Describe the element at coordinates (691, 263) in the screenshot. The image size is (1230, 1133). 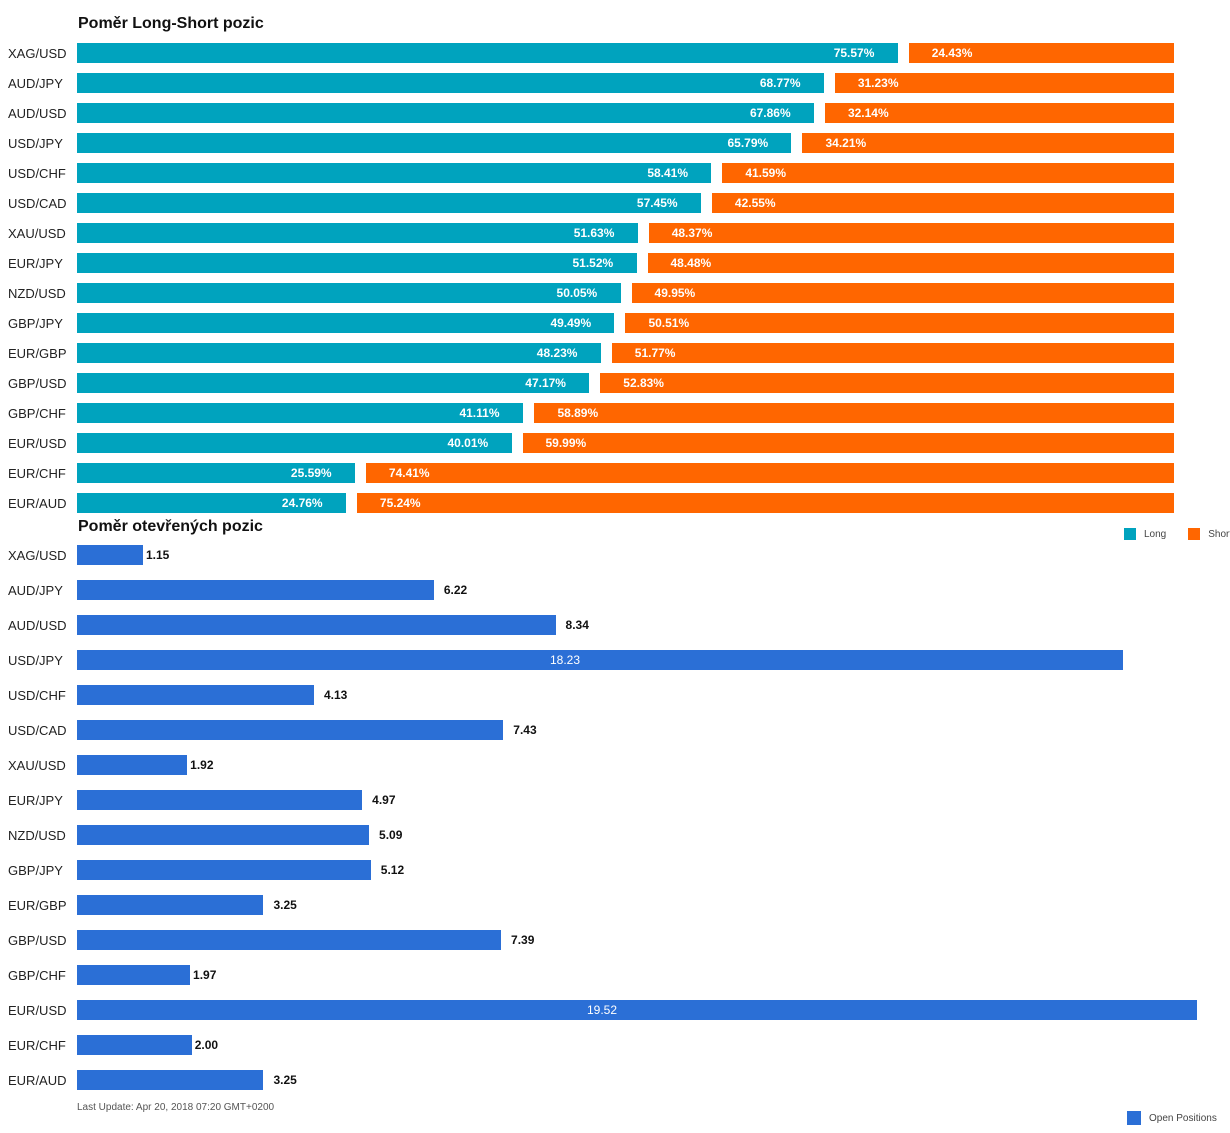
I see `short-value-eur-jpy: 48.48%` at that location.